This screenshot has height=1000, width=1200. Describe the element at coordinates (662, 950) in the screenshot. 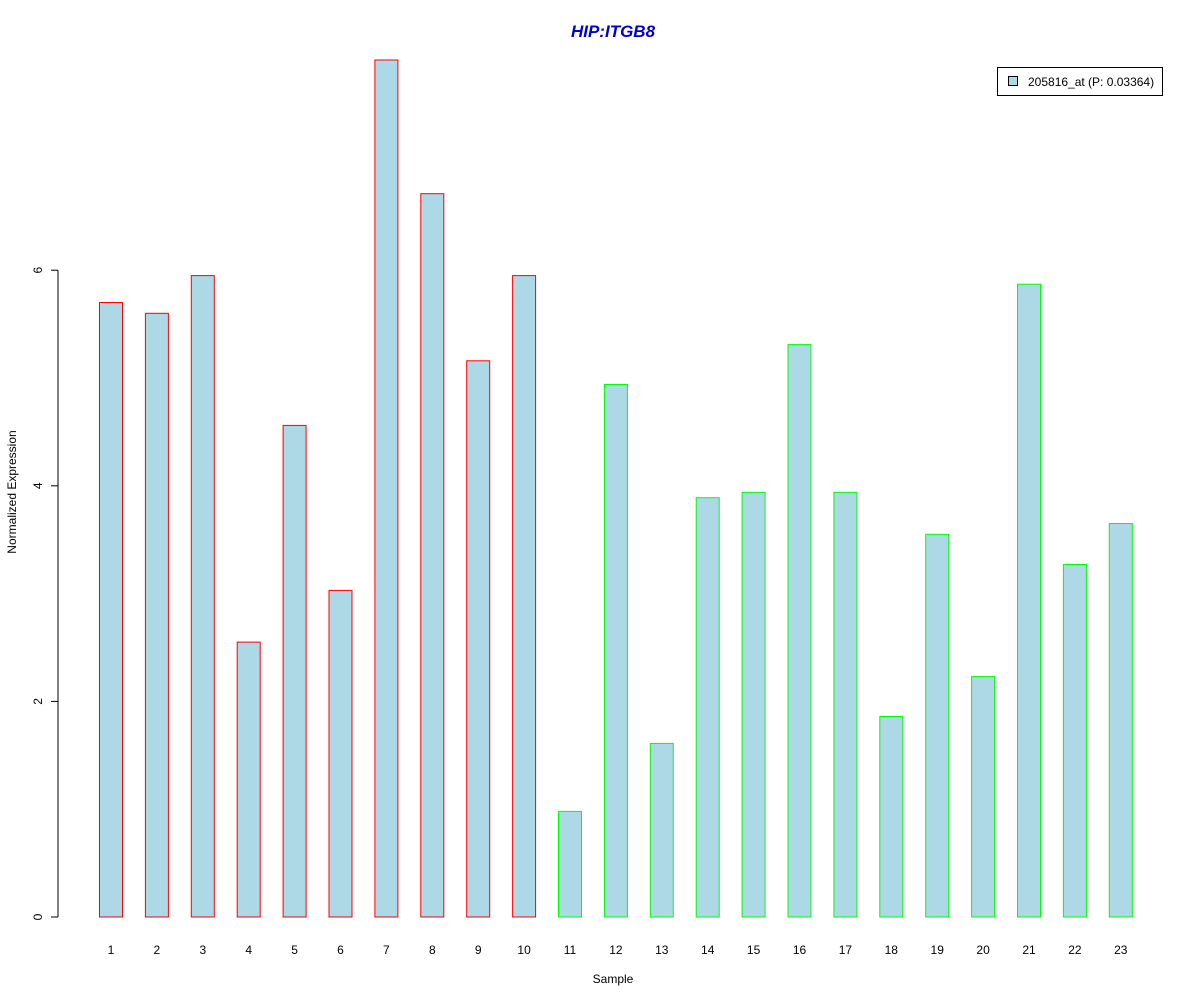

I see `x-tick-label: 13` at that location.